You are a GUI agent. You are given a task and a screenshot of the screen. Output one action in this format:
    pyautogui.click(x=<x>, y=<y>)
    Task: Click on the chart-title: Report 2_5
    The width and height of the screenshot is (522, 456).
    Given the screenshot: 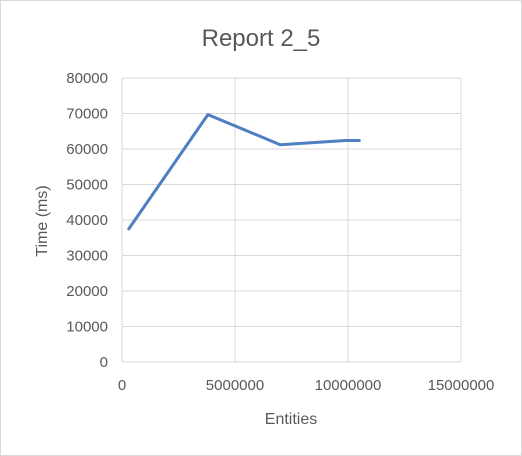 What is the action you would take?
    pyautogui.click(x=261, y=38)
    